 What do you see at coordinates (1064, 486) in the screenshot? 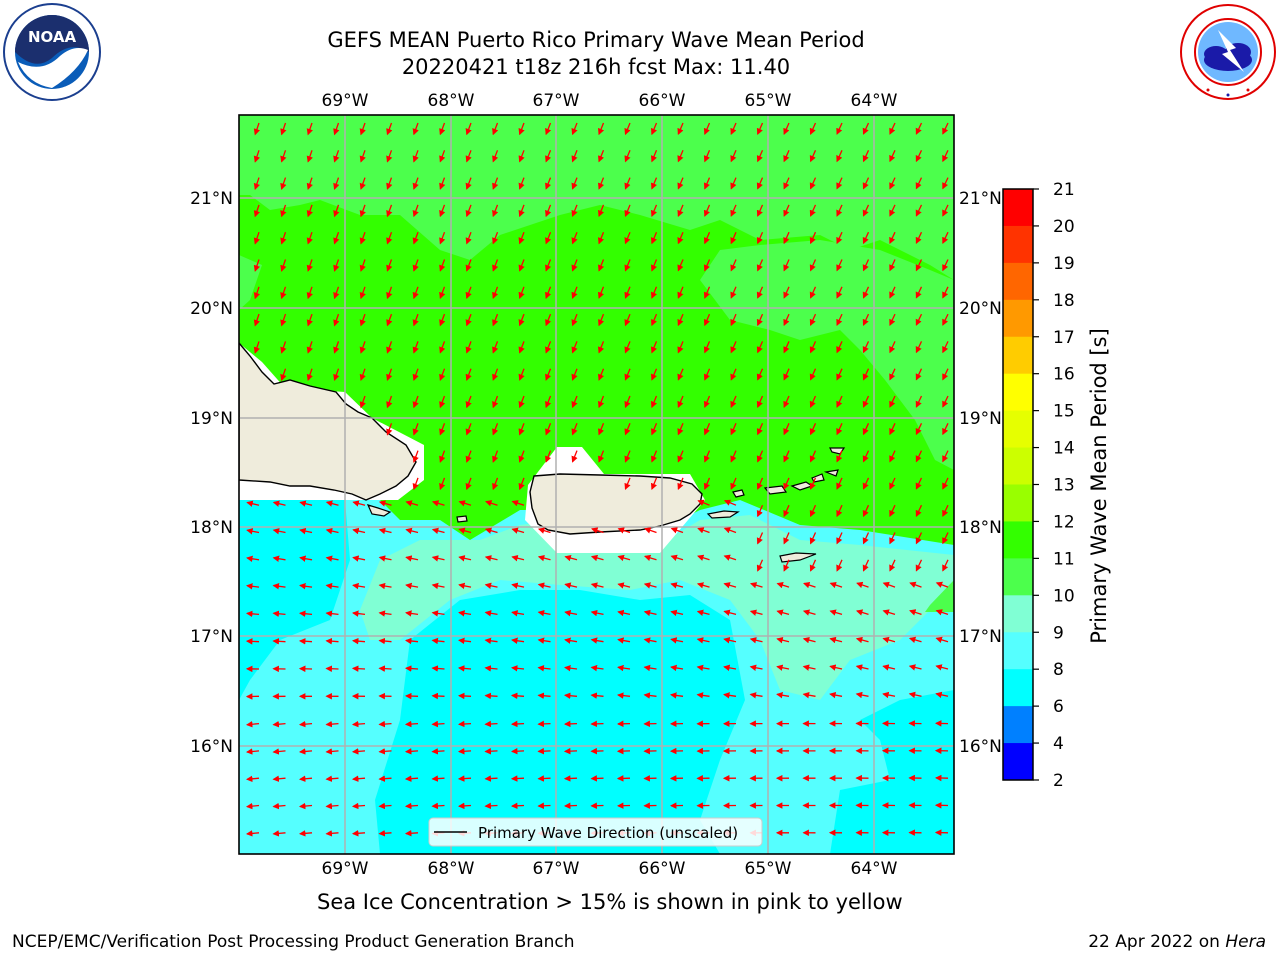
I see `colorbar-tick-label: 13` at bounding box center [1064, 486].